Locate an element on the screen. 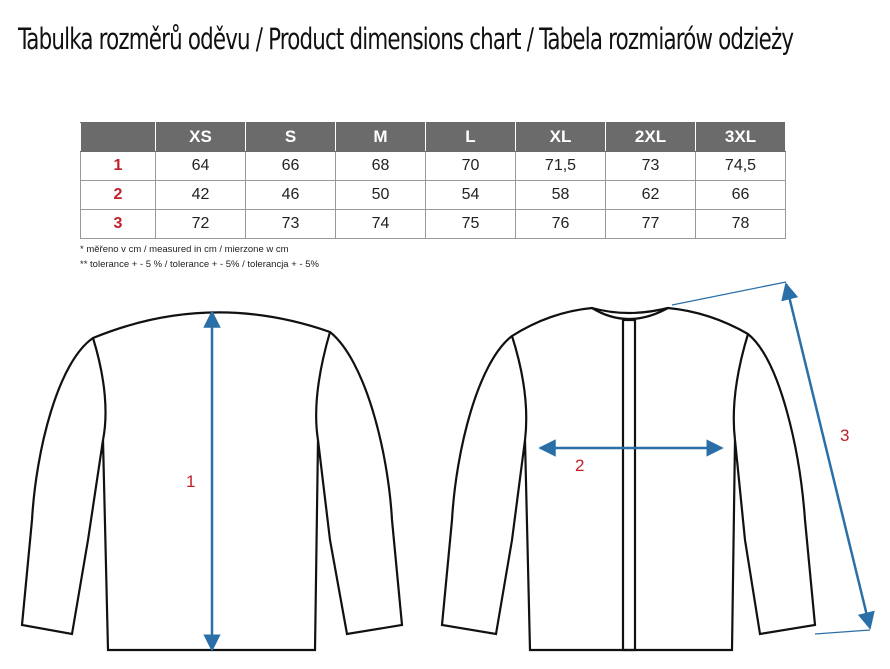 Image resolution: width=890 pixels, height=669 pixels. cell: 78 is located at coordinates (740, 224).